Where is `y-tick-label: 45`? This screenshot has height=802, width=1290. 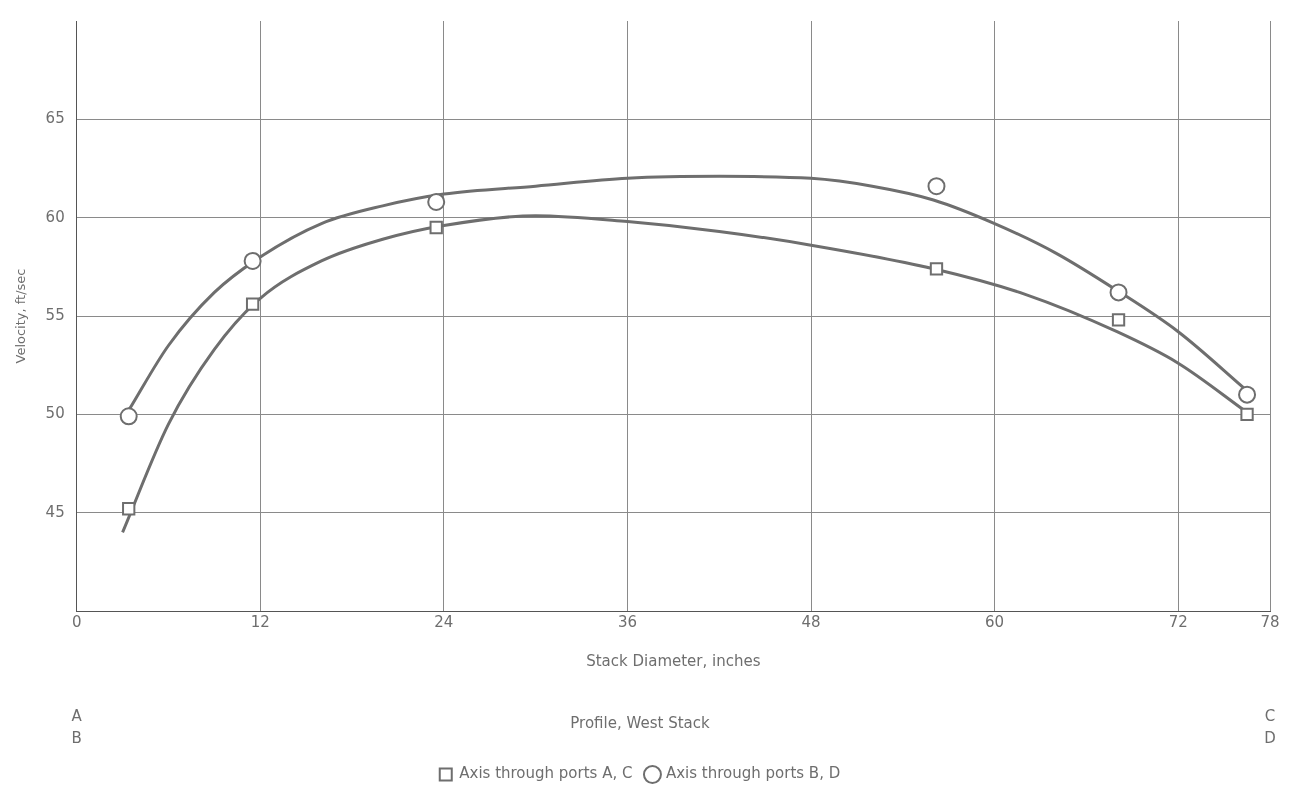 y-tick-label: 45 is located at coordinates (55, 511).